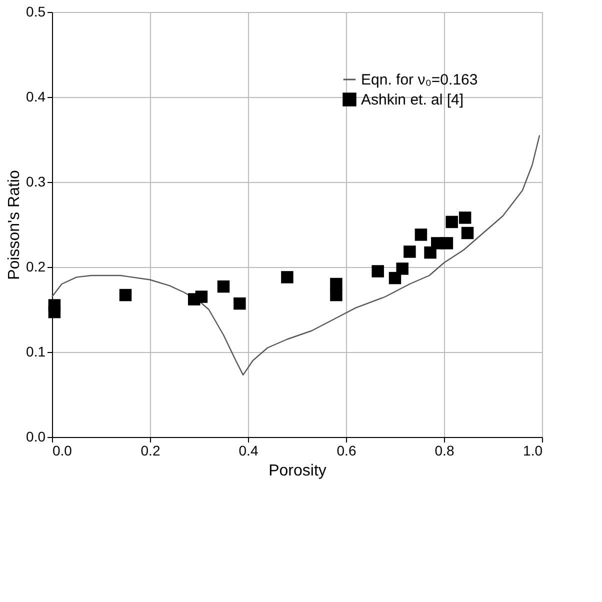 The image size is (602, 602). I want to click on y-tick-label: 0.1, so click(36, 352).